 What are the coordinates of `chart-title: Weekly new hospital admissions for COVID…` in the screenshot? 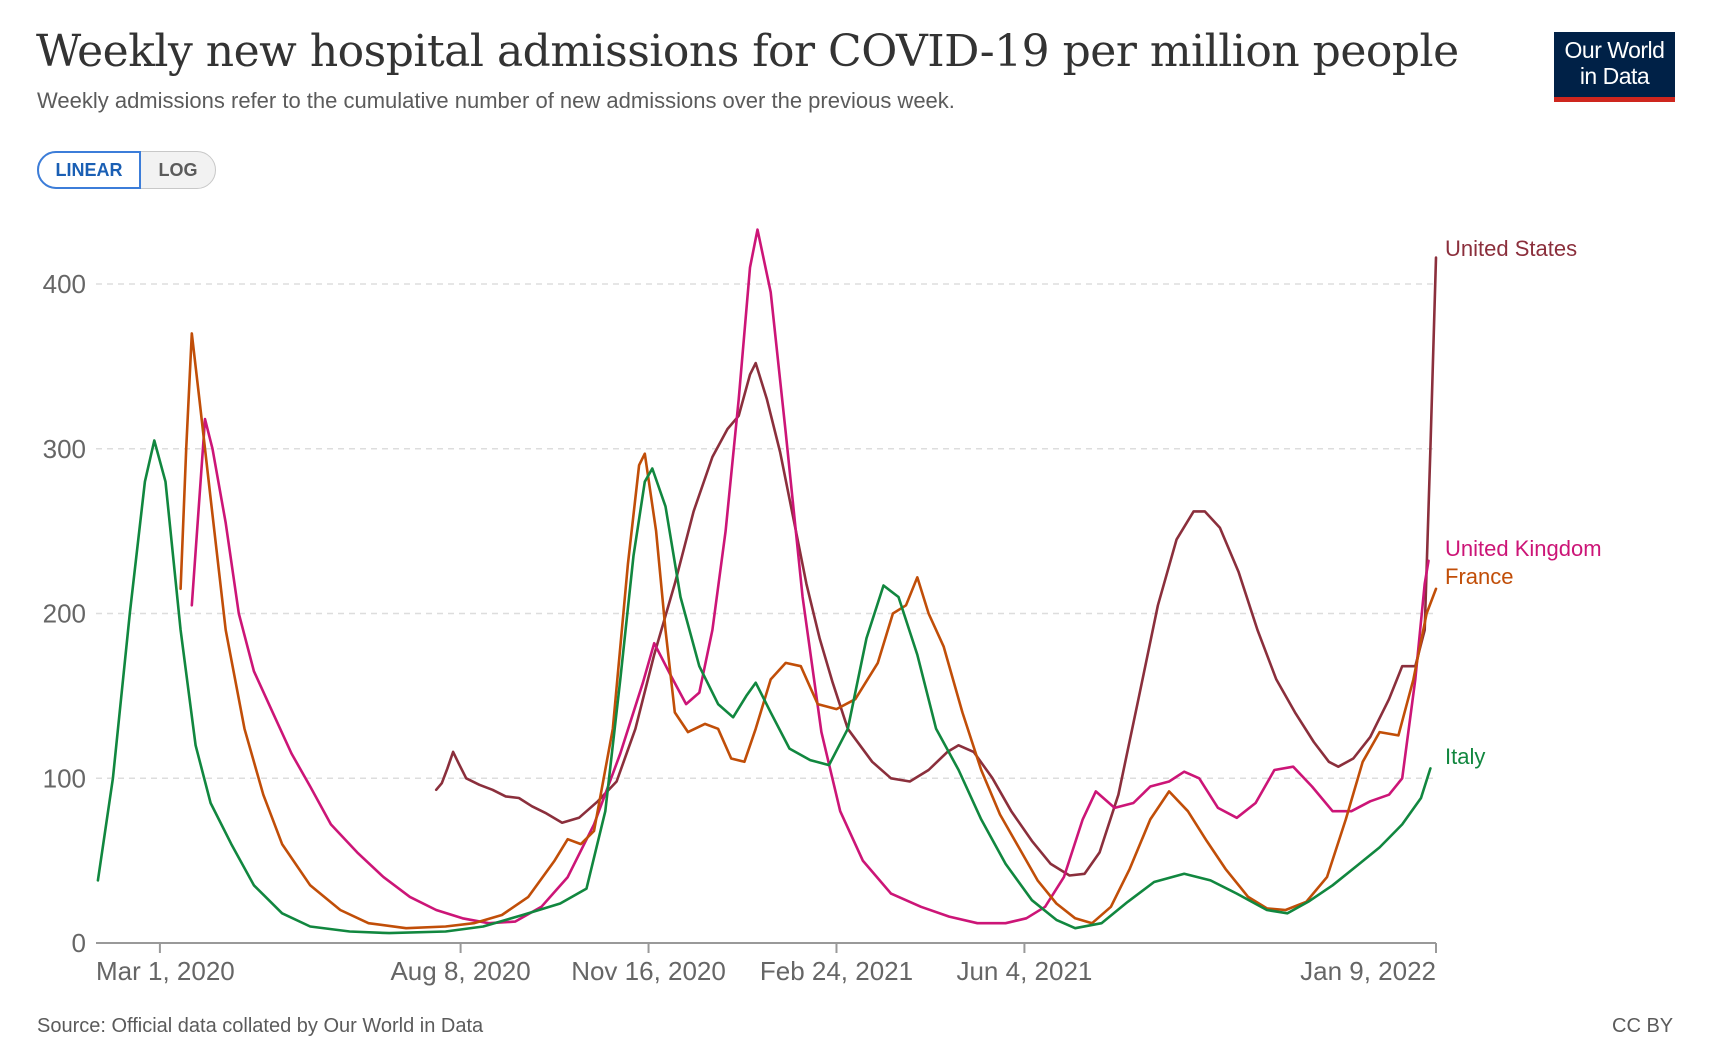 It's located at (747, 51).